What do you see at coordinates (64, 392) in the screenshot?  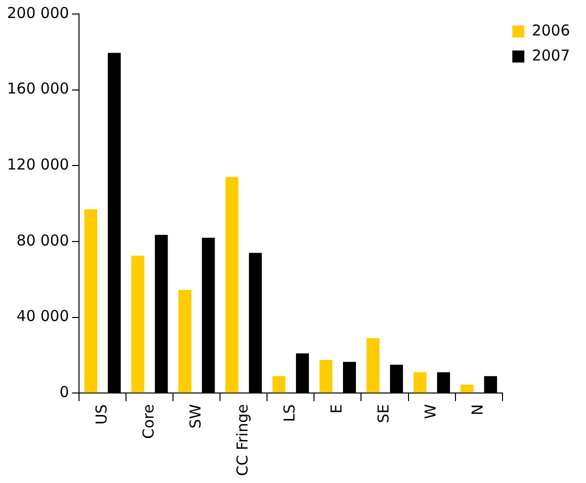 I see `y-tick-label: 0` at bounding box center [64, 392].